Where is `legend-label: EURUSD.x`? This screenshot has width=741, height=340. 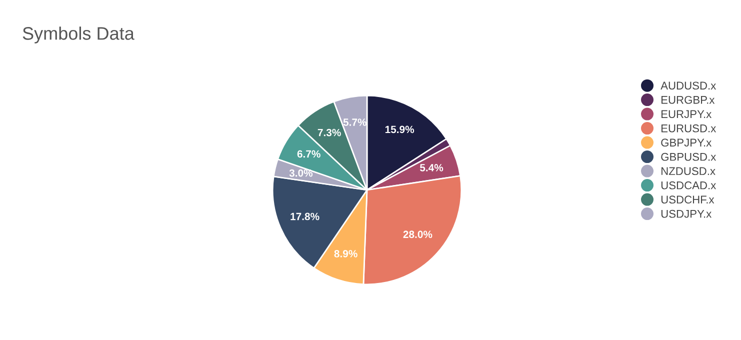
legend-label: EURUSD.x is located at coordinates (689, 128).